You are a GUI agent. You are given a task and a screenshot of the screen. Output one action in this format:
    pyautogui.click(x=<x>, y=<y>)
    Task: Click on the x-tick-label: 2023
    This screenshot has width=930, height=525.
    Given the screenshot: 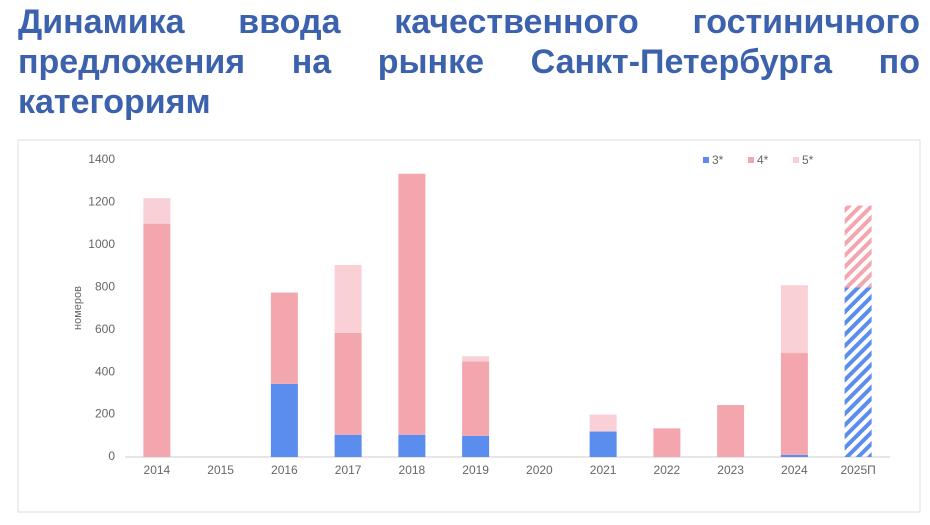 What is the action you would take?
    pyautogui.click(x=730, y=470)
    